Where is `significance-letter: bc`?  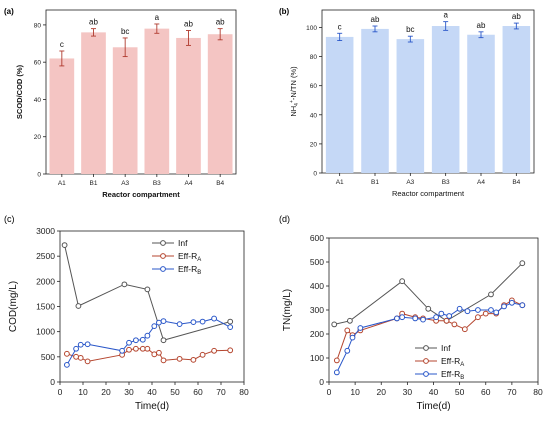 significance-letter: bc is located at coordinates (125, 31).